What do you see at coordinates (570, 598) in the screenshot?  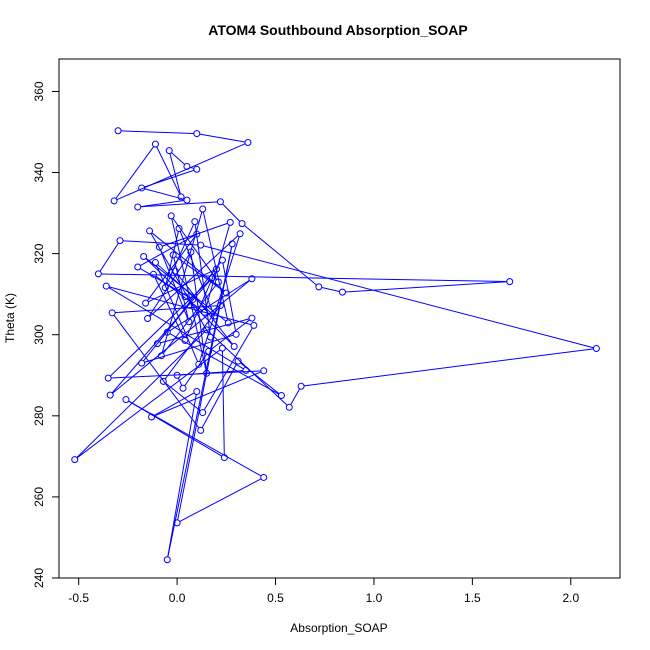 I see `x-tick-label: 2.0` at bounding box center [570, 598].